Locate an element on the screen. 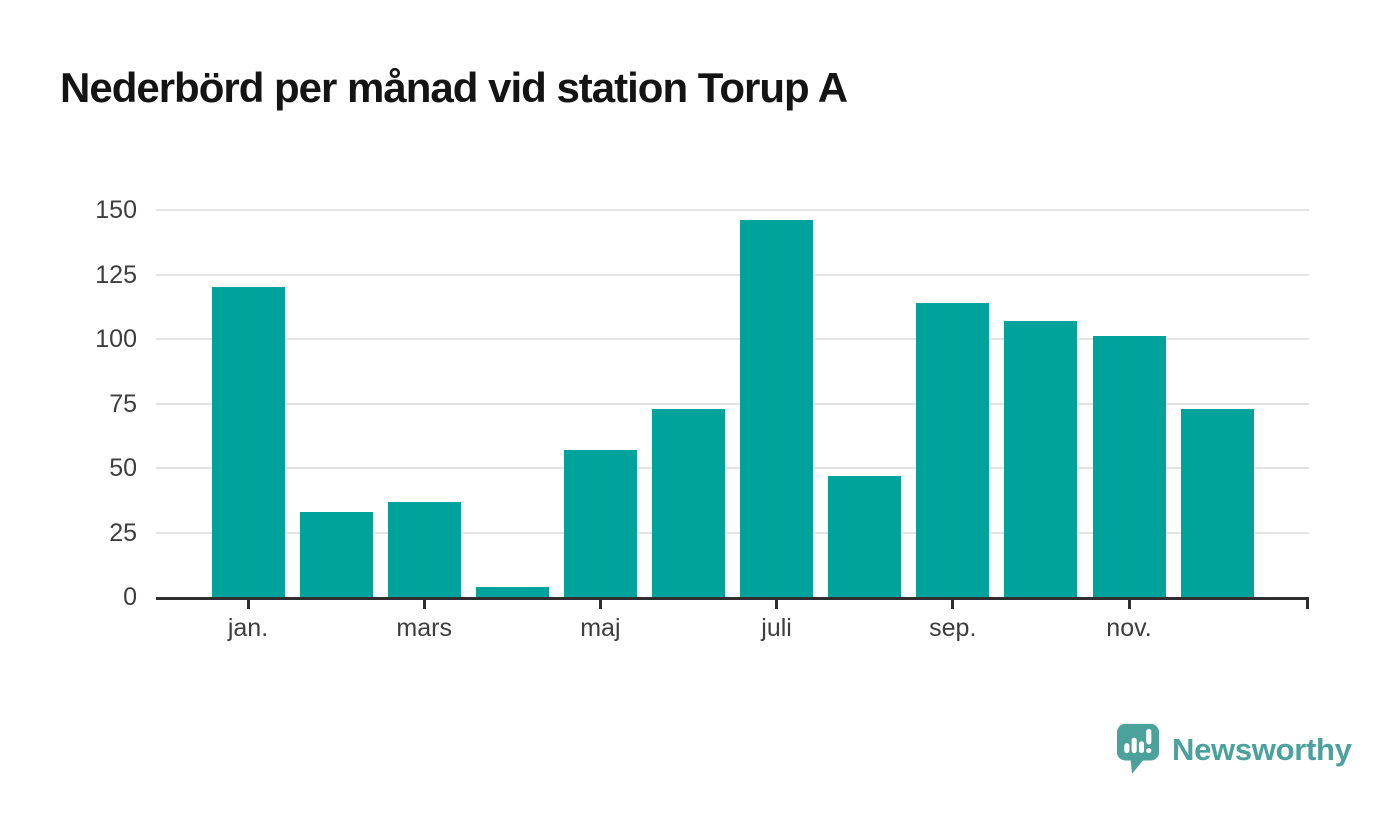 Image resolution: width=1400 pixels, height=831 pixels. y-axis-tick-label: 125 is located at coordinates (116, 274).